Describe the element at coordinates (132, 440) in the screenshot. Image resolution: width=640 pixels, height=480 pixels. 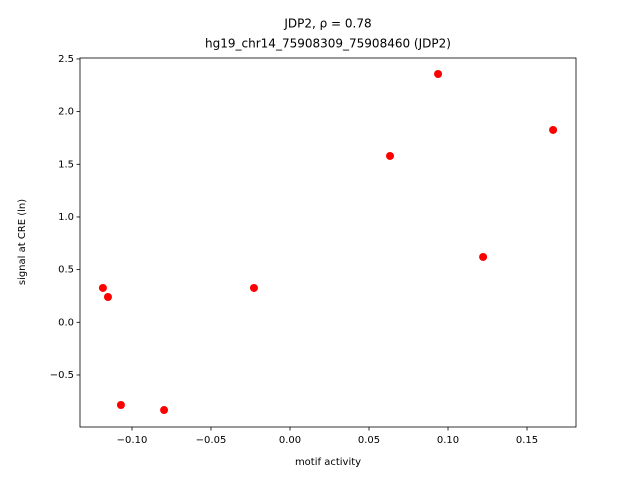
I see `x-tick-label: −0.10` at that location.